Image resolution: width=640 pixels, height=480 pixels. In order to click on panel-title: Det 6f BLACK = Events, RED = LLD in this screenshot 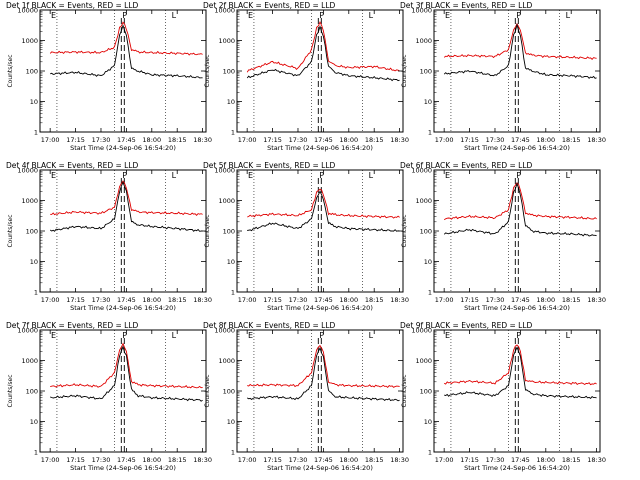, I will do `click(466, 165)`.